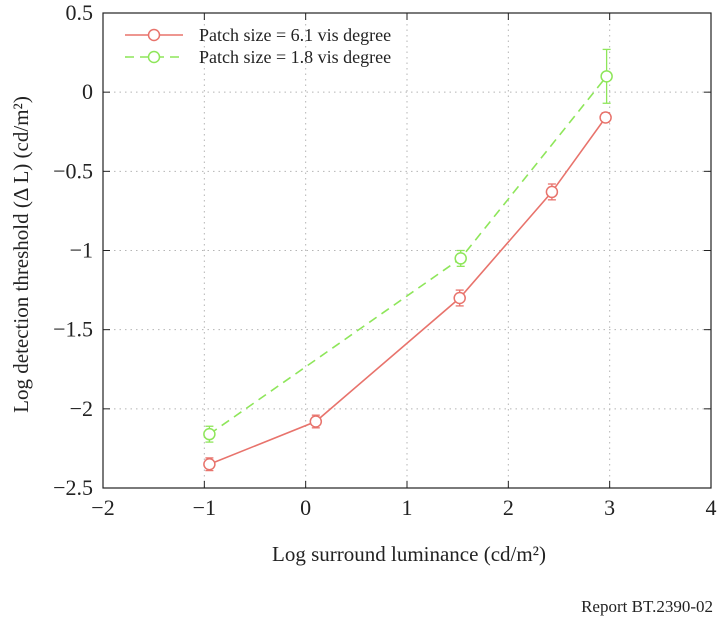 The width and height of the screenshot is (723, 621). What do you see at coordinates (305, 507) in the screenshot?
I see `x-tick-label: 0` at bounding box center [305, 507].